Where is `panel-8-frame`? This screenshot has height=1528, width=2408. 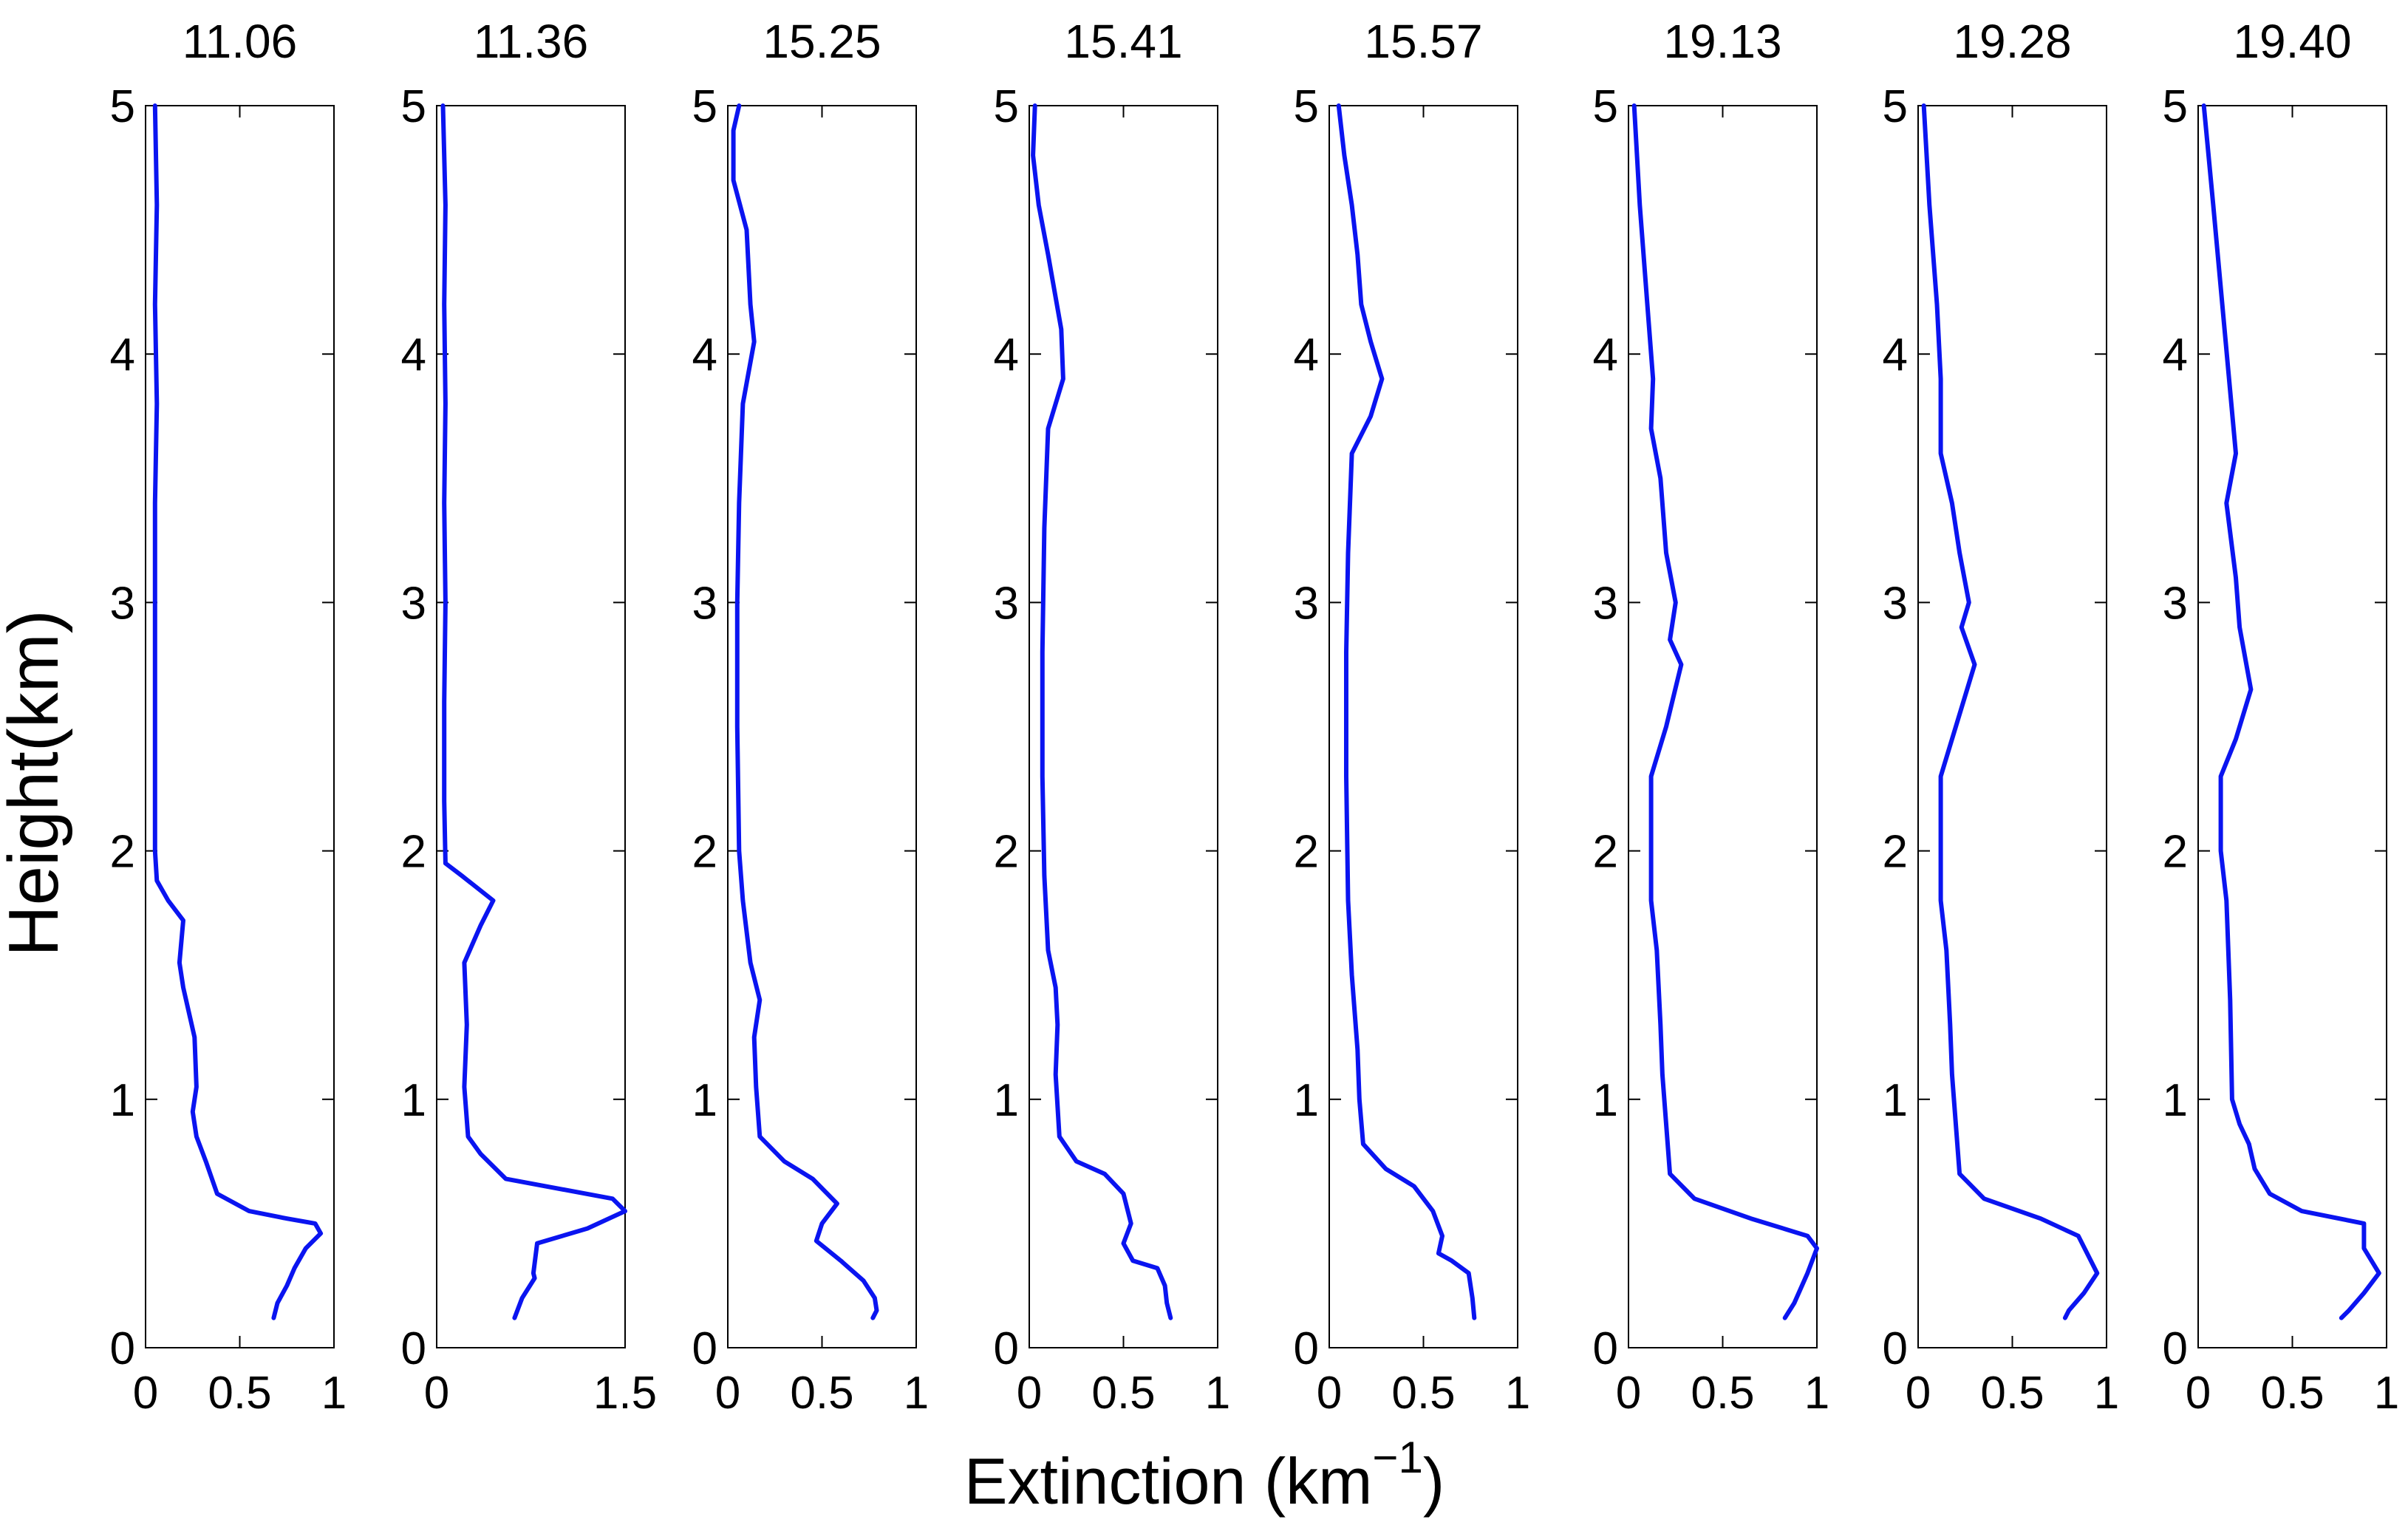
panel-8-frame is located at coordinates (2292, 726).